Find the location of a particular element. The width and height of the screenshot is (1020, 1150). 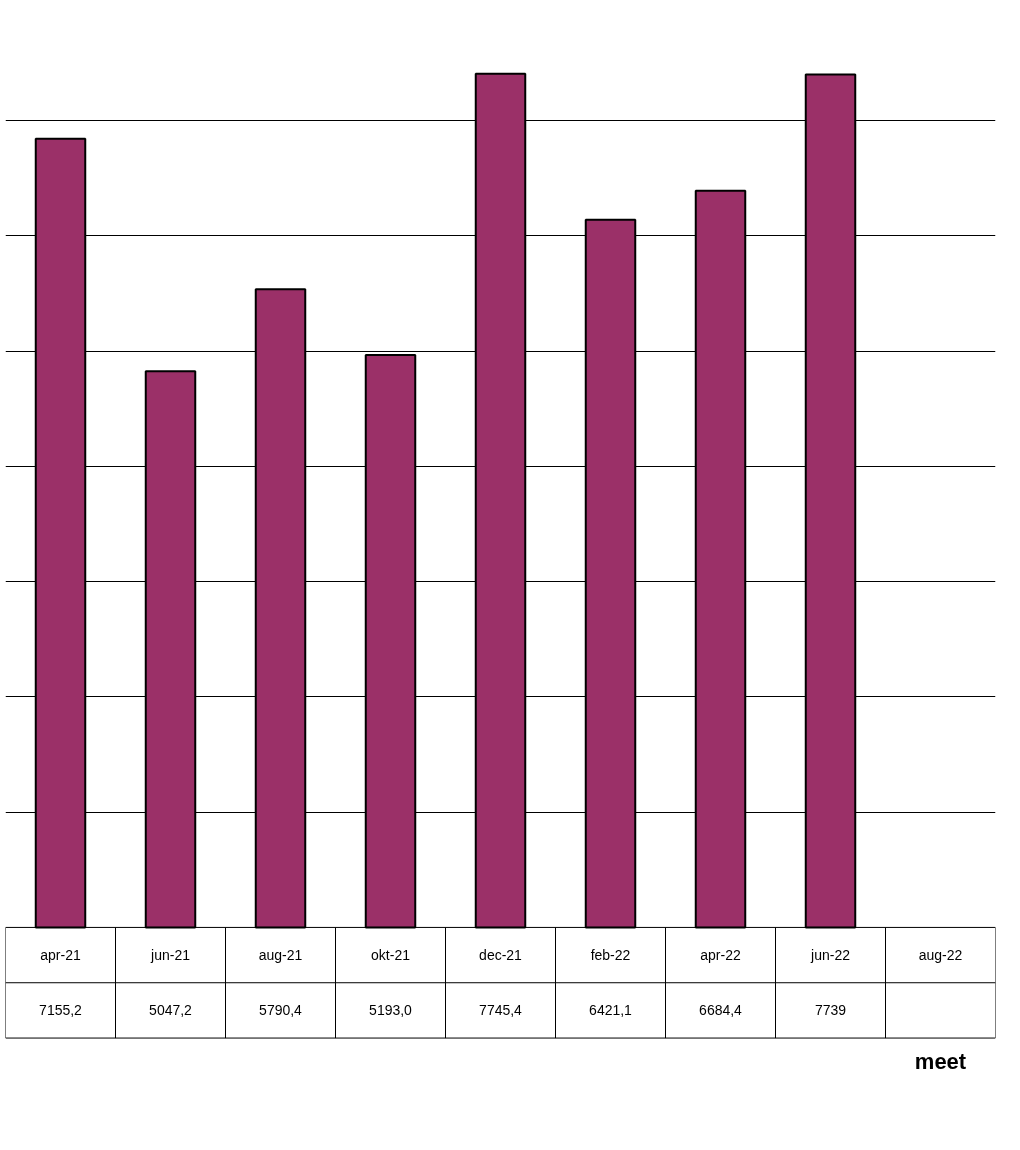

x-tick-label: feb-22 is located at coordinates (610, 955).